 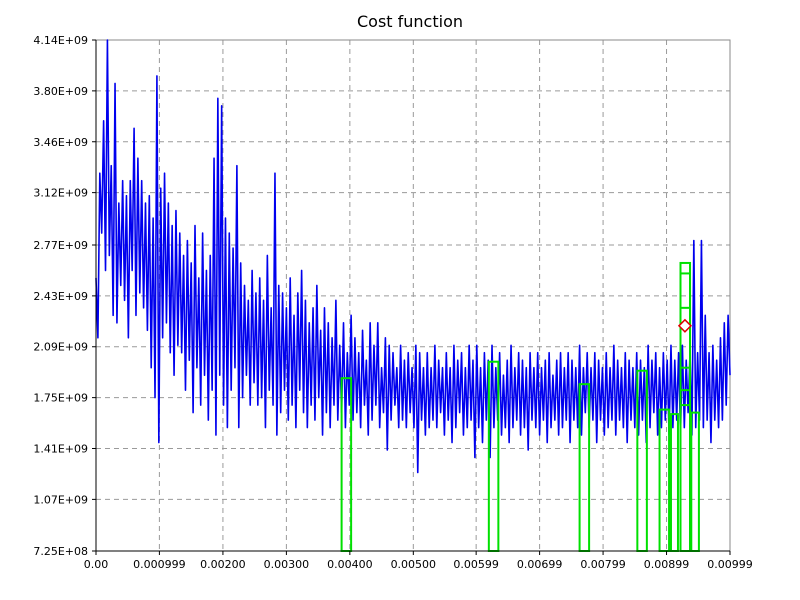 I want to click on x-tick-label: 0.00799, so click(x=603, y=564).